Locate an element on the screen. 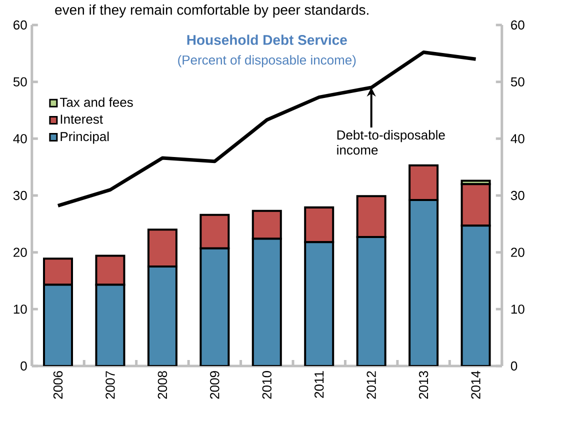 The width and height of the screenshot is (570, 424). y2-tick-label: 20 is located at coordinates (20, 252).